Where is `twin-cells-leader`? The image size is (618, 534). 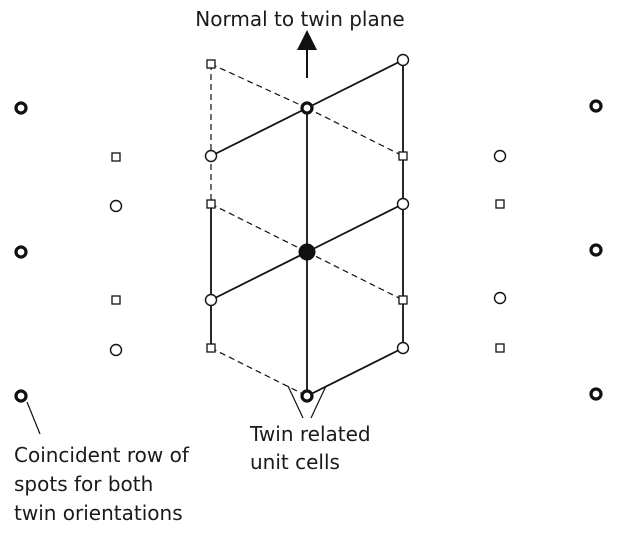 twin-cells-leader is located at coordinates (307, 402).